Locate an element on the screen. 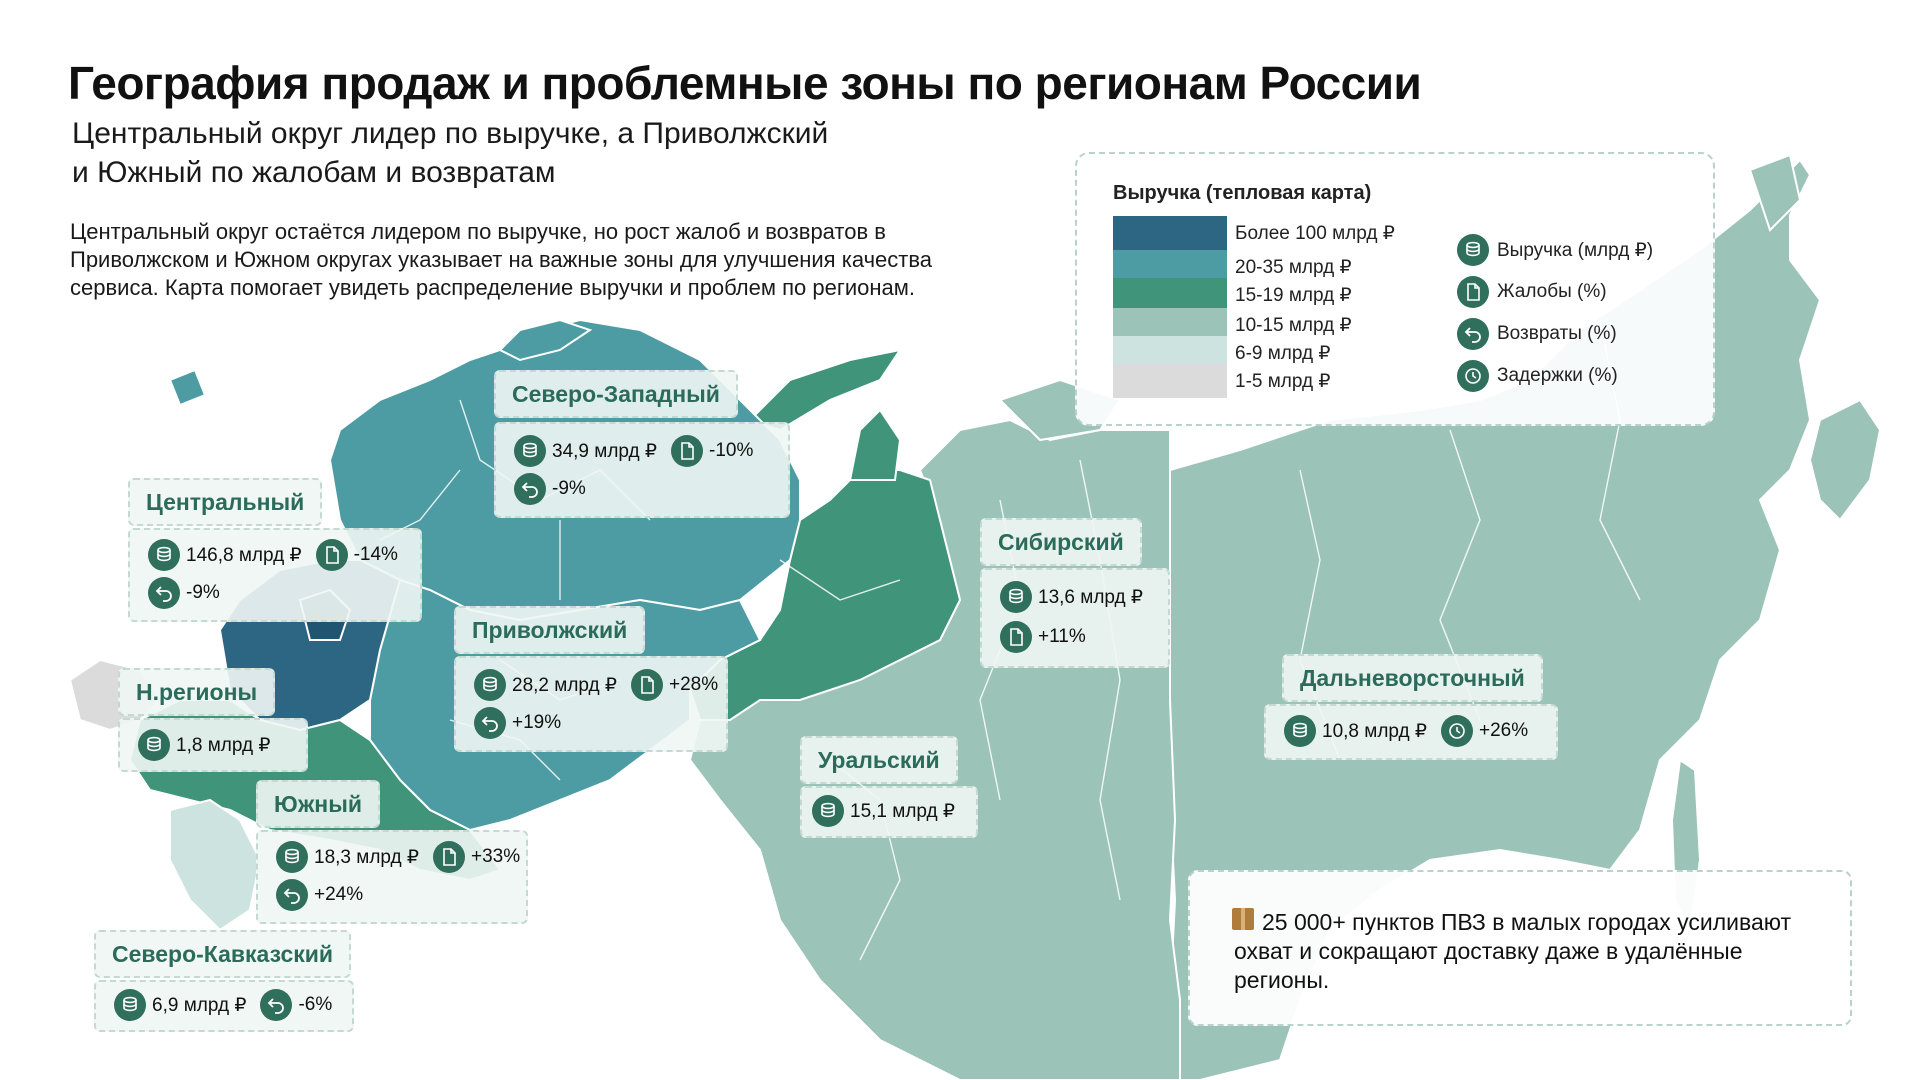  complaints-value: -14% is located at coordinates (375, 554).